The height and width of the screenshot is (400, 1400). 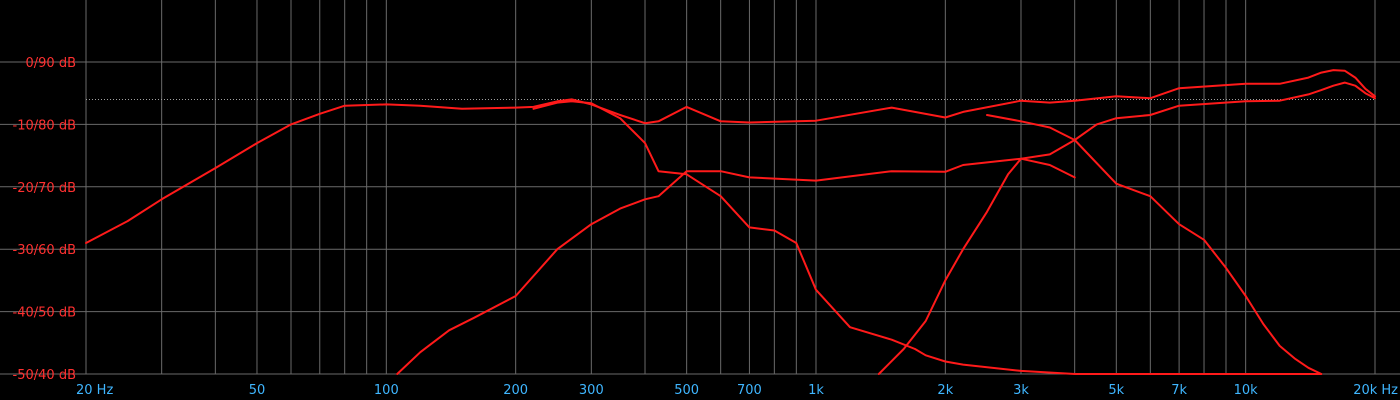 What do you see at coordinates (749, 390) in the screenshot?
I see `x-tick-label: 700` at bounding box center [749, 390].